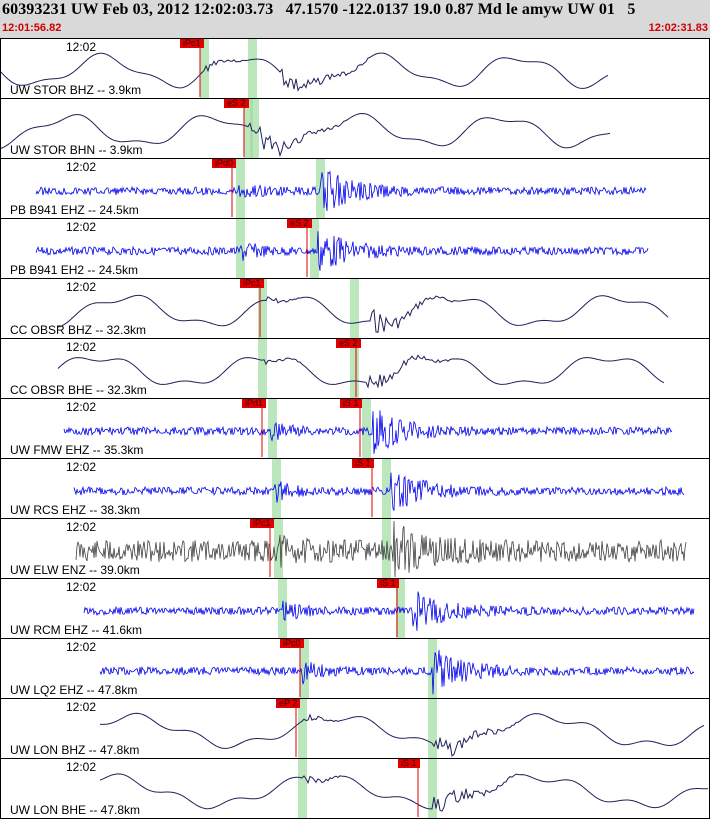  What do you see at coordinates (76, 90) in the screenshot?
I see `channel-label: UW STOR BHZ -- 3.9km` at bounding box center [76, 90].